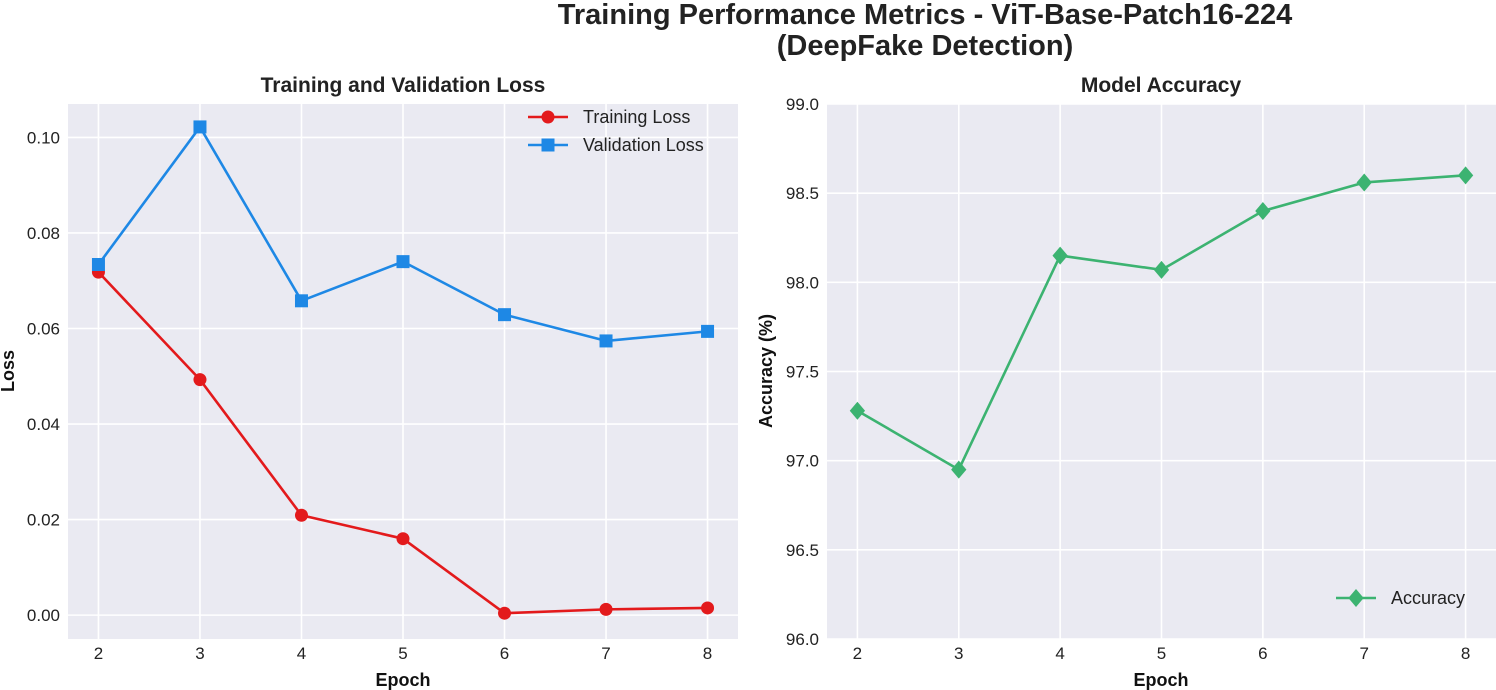  What do you see at coordinates (402, 653) in the screenshot?
I see `loss-x-tick-label: 5` at bounding box center [402, 653].